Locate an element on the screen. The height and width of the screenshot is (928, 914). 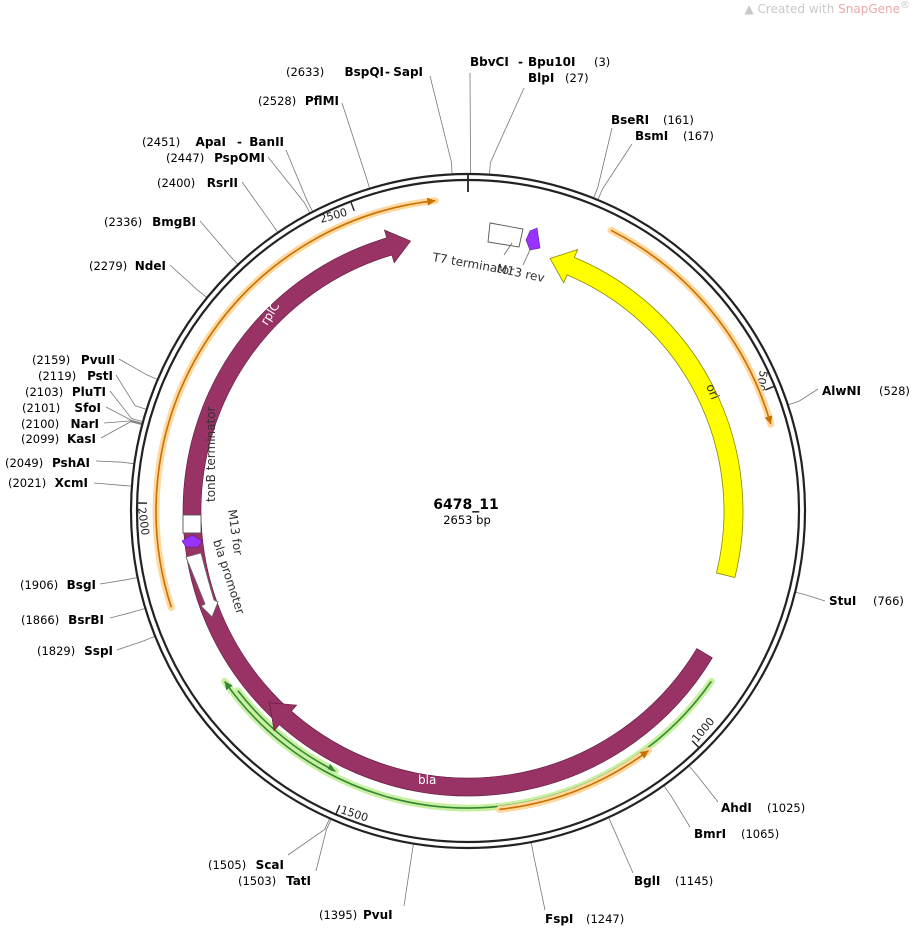
site-label-bspqi: BspQI is located at coordinates (364, 72).